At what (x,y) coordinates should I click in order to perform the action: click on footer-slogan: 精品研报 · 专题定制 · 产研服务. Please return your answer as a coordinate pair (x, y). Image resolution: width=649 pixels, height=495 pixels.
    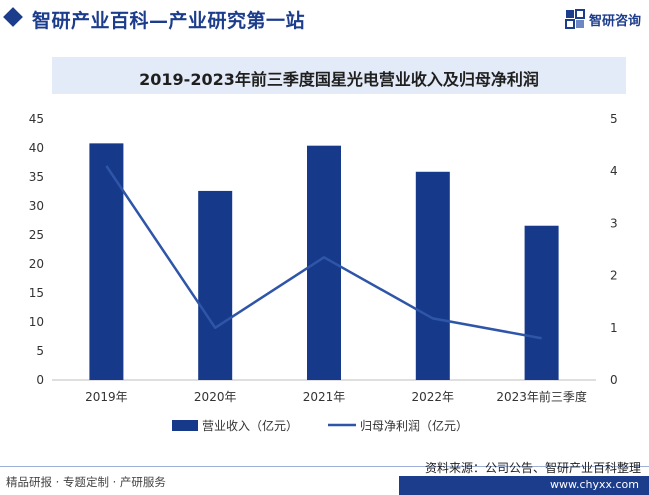
    Looking at the image, I should click on (86, 482).